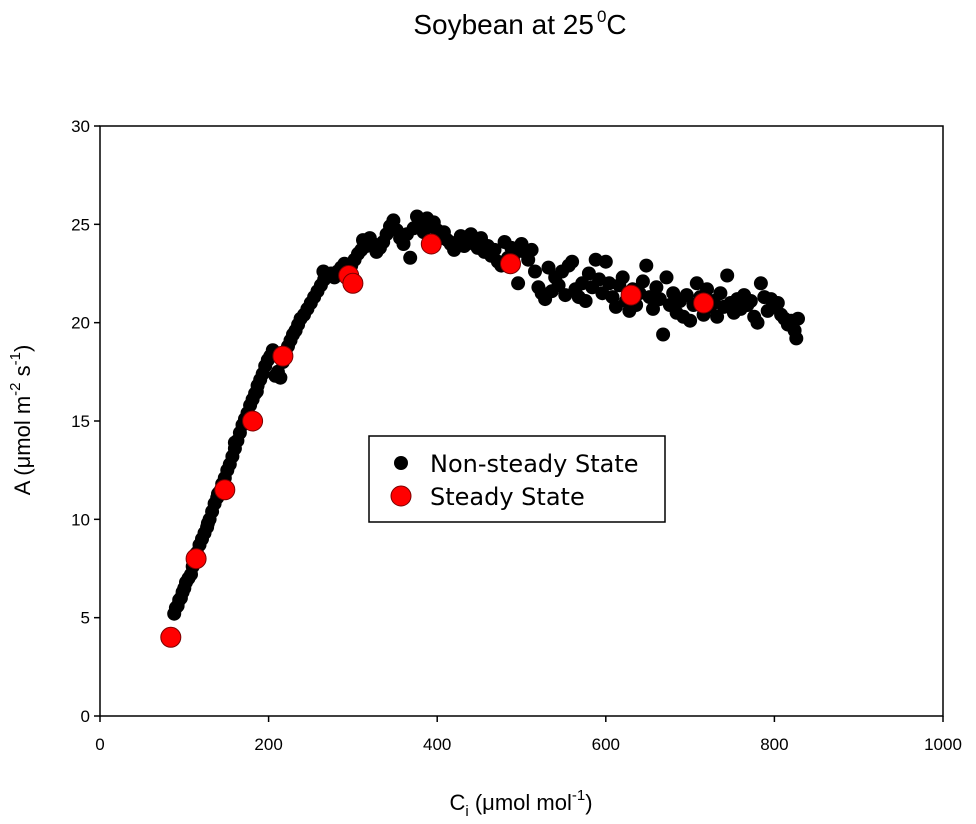  I want to click on x-tick-label: 1000, so click(943, 744).